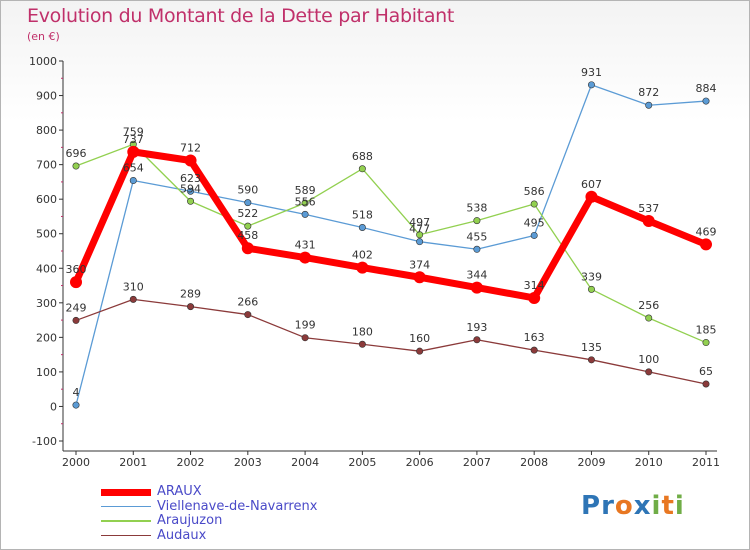 The height and width of the screenshot is (550, 750). I want to click on data-label: 931, so click(591, 72).